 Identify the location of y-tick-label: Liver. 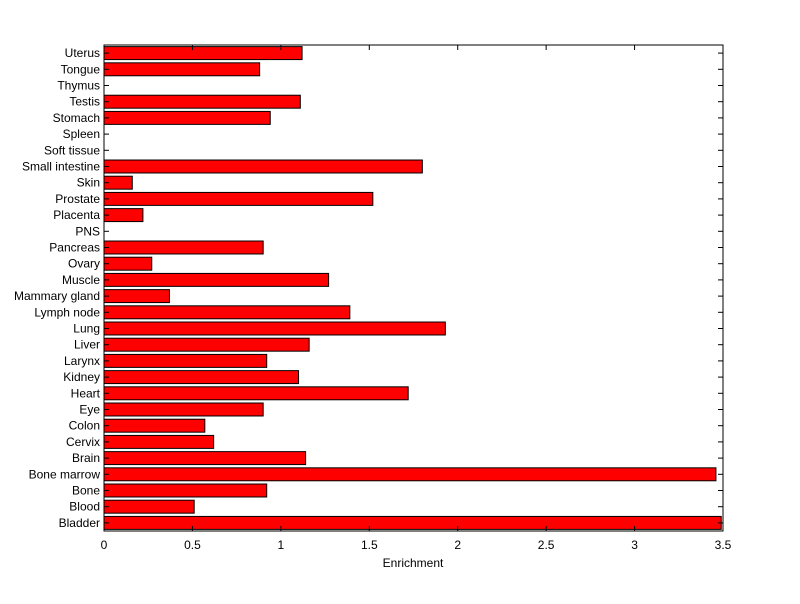
(87, 345).